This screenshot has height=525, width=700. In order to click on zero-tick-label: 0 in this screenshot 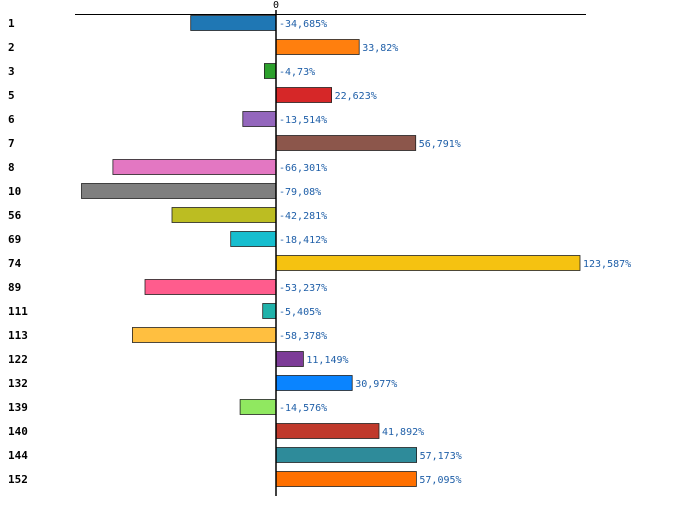, I will do `click(276, 5)`.